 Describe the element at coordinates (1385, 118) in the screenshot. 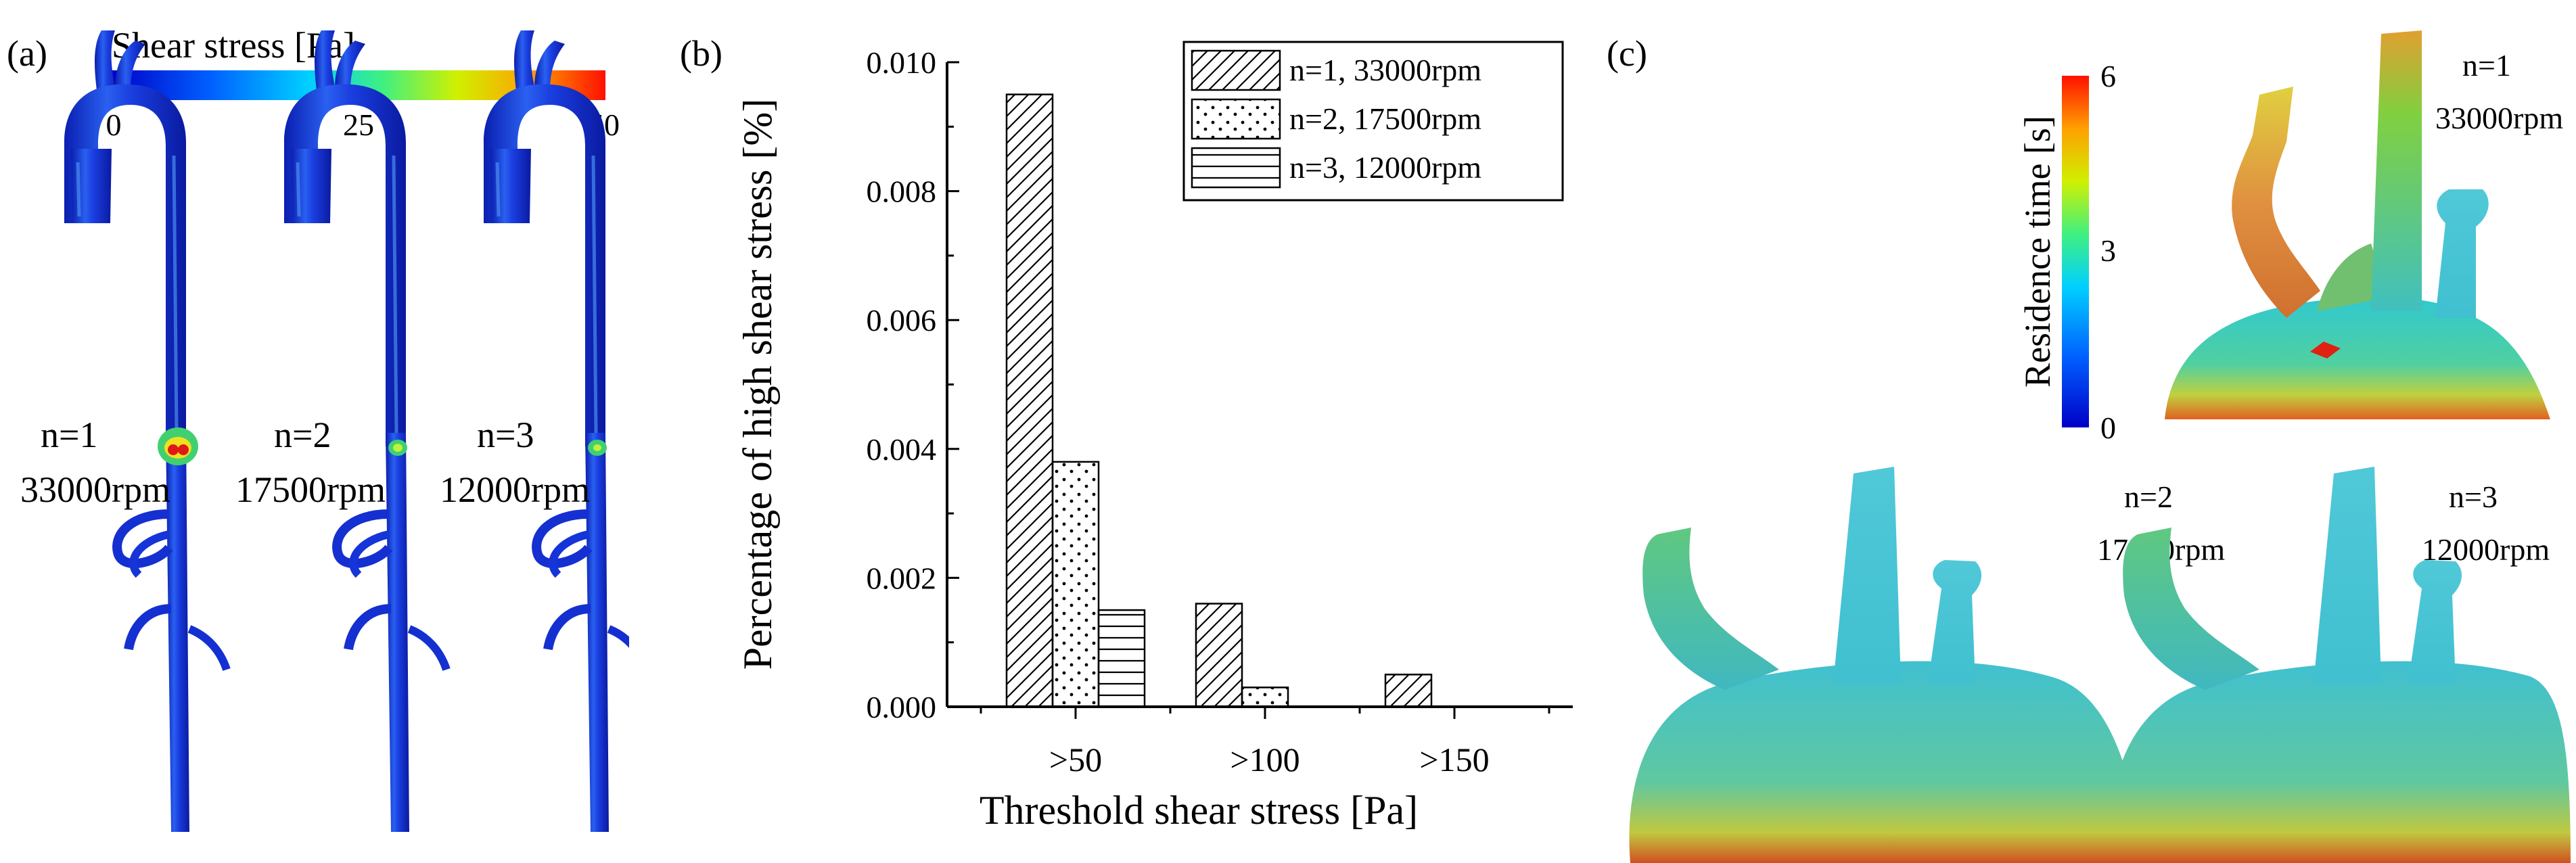

I see `legend-label-2: n=2, 17500rpm` at that location.